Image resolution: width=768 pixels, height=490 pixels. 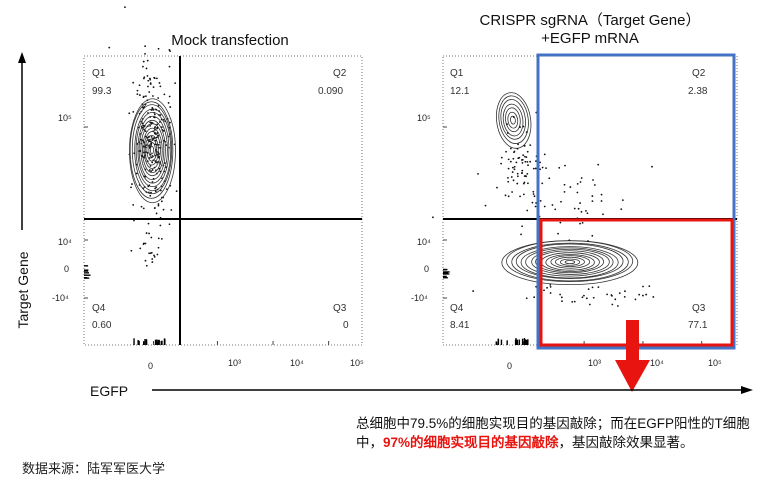 I want to click on data-source: 数据来源：陆军军医大学, so click(x=94, y=468).